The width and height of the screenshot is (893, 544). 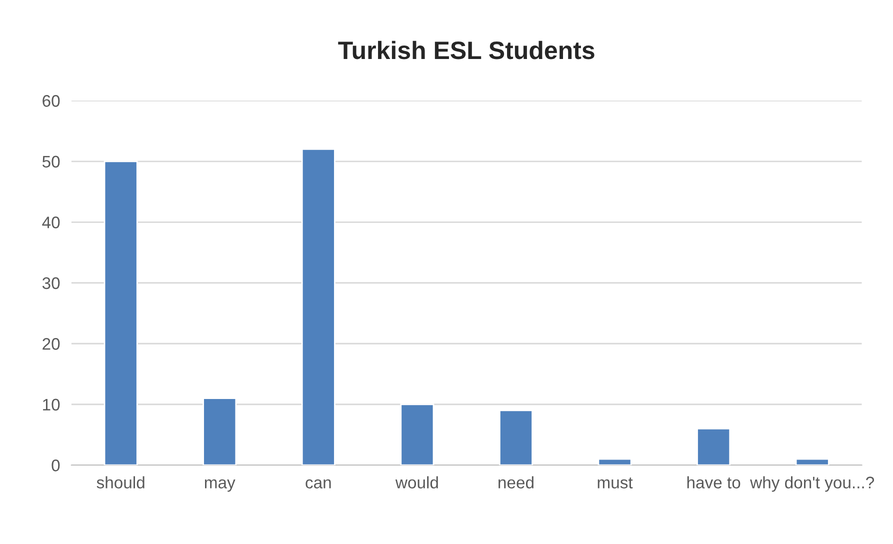 What do you see at coordinates (56, 466) in the screenshot?
I see `y-tick-label: 0` at bounding box center [56, 466].